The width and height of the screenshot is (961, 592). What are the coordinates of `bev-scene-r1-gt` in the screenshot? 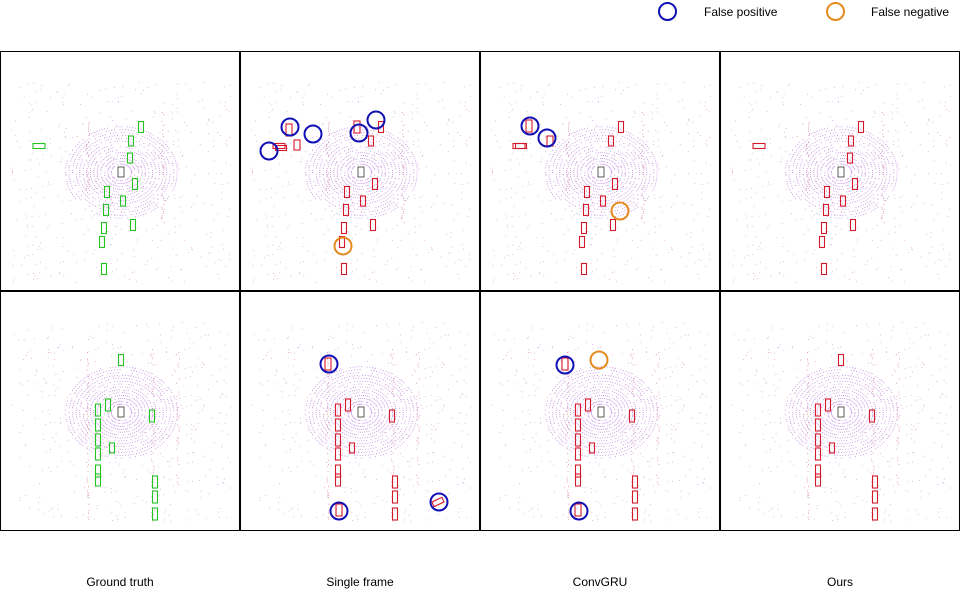 It's located at (121, 182).